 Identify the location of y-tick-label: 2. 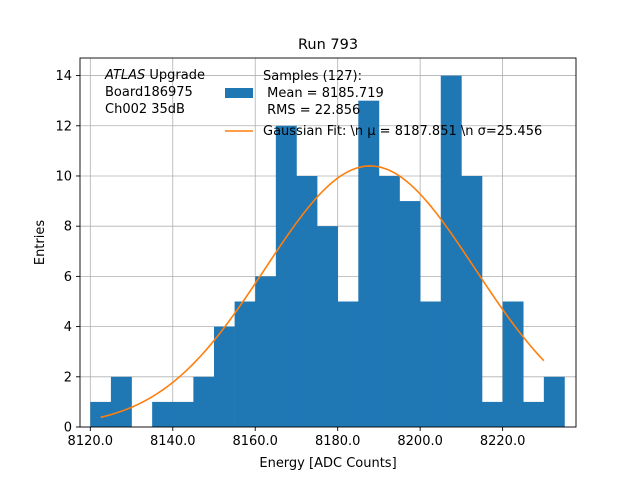
(68, 377).